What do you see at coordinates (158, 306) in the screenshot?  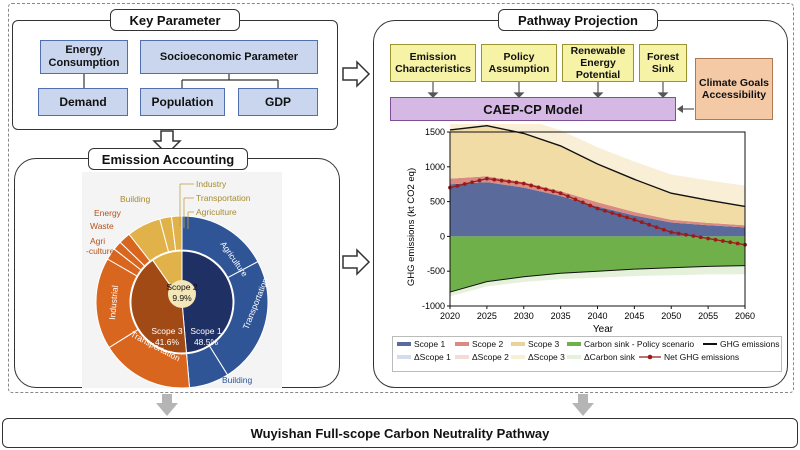 I see `inner-scope3` at bounding box center [158, 306].